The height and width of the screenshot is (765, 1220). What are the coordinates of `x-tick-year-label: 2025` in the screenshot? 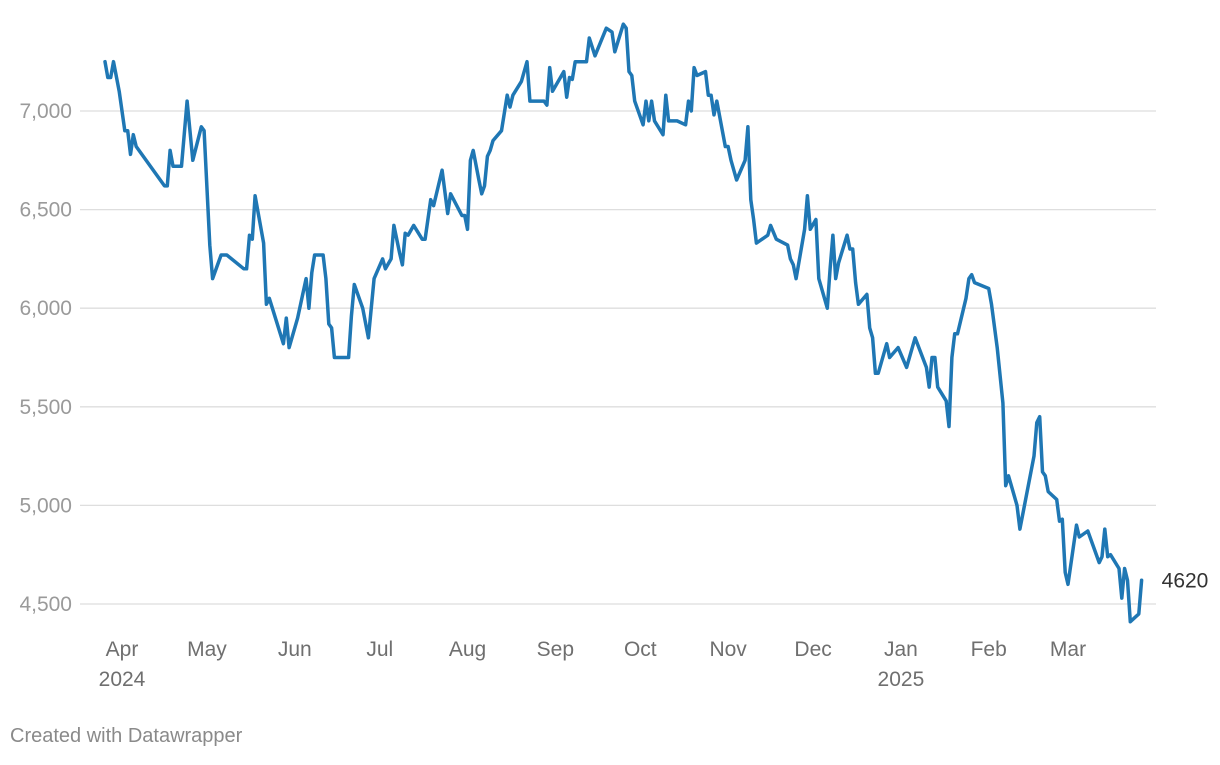 It's located at (901, 679).